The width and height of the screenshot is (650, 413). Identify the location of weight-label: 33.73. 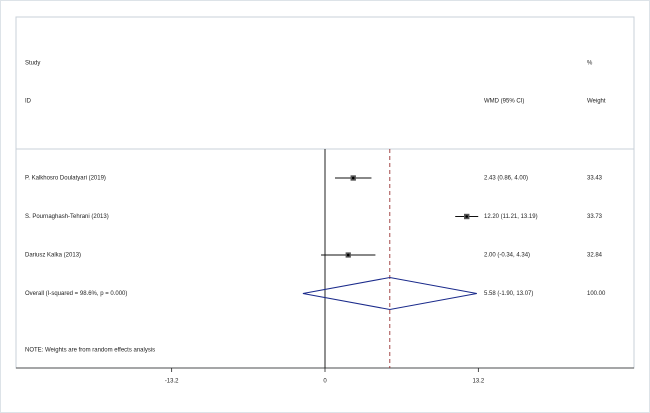
(595, 217).